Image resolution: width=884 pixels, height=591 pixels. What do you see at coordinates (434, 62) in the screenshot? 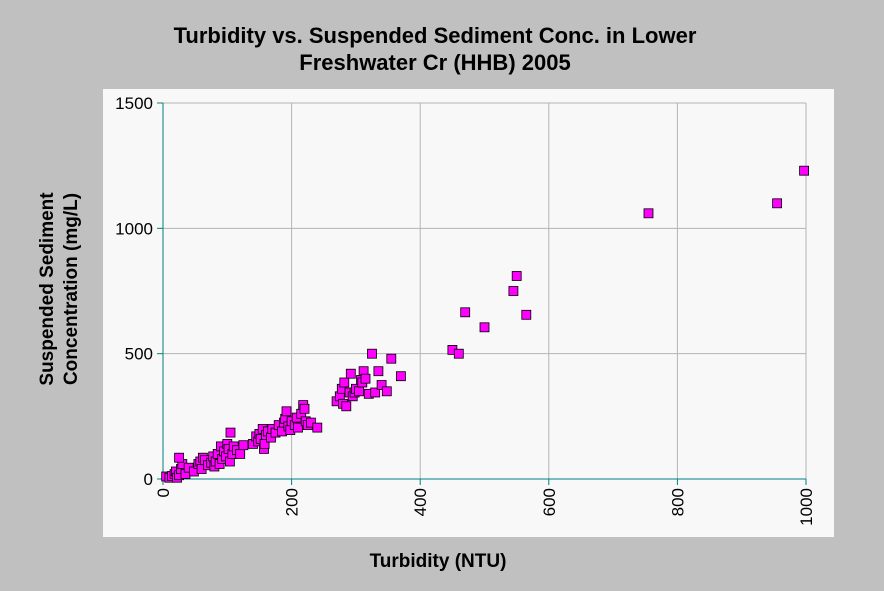
I see `chart-title-line2: Freshwater Cr (HHB) 2005` at bounding box center [434, 62].